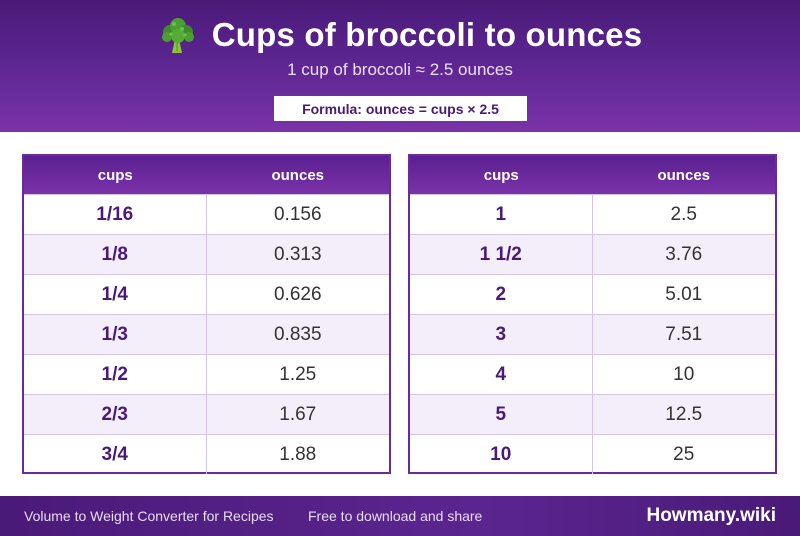 The image size is (800, 536). I want to click on table-row: 1/2 1.25, so click(206, 374).